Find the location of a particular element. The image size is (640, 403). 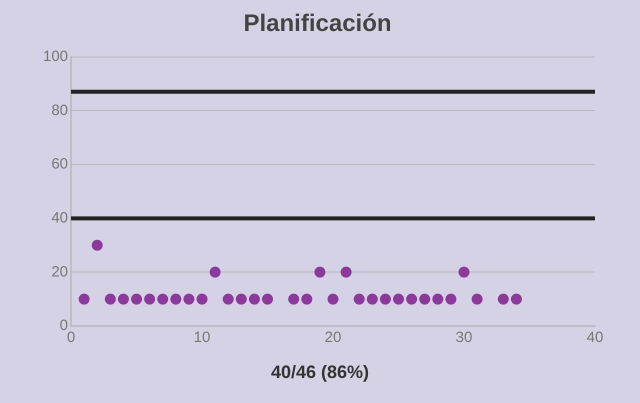

y-tick-label: 80 is located at coordinates (59, 110).